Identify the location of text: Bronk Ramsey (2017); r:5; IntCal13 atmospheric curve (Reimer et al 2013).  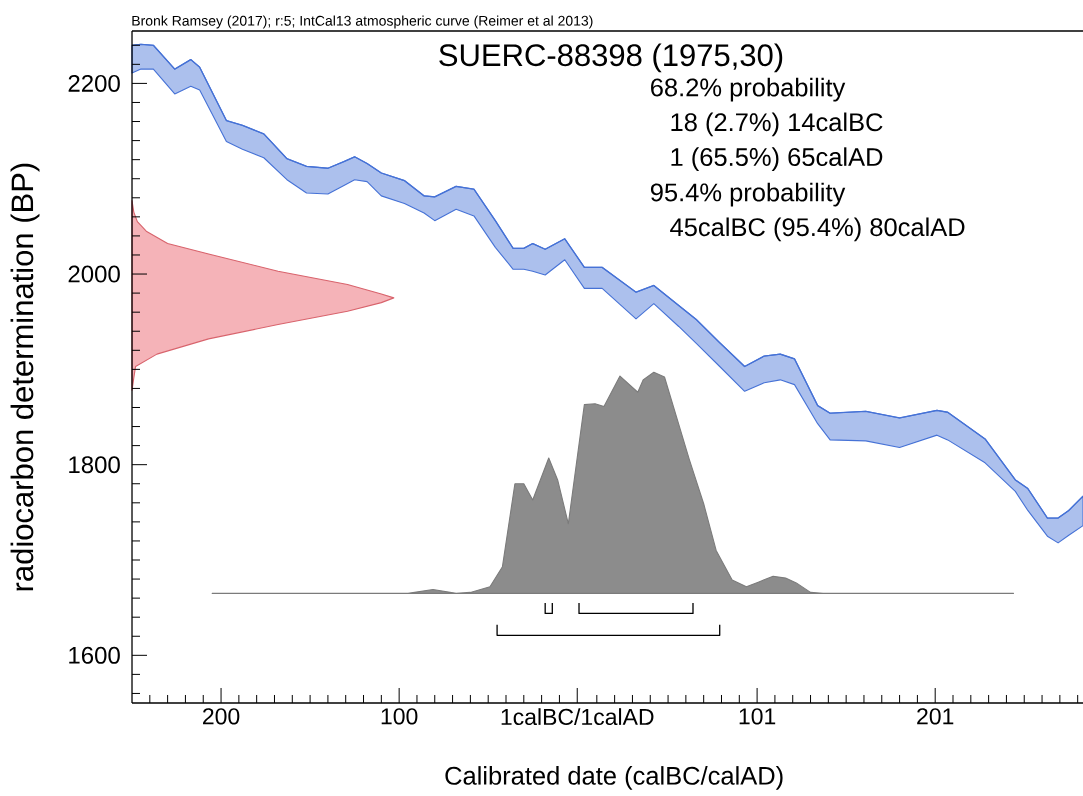
(362, 22).